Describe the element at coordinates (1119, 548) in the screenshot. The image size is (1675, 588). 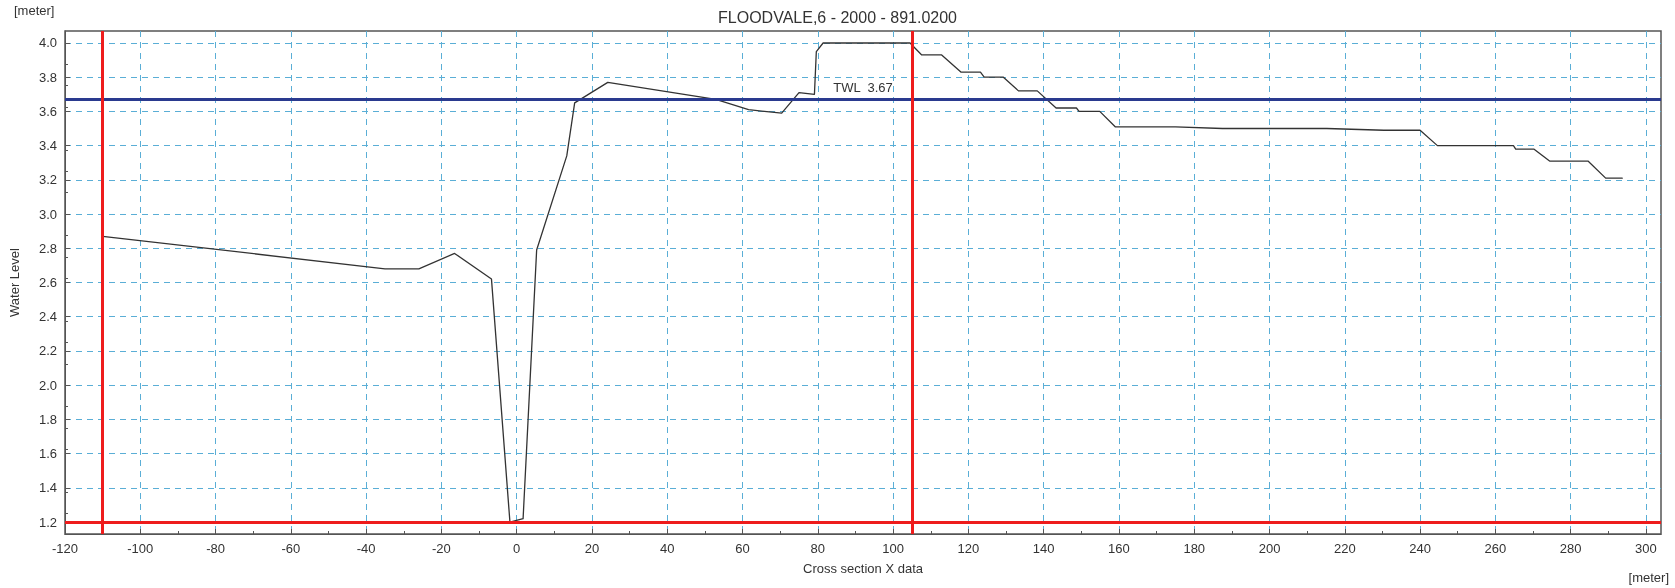
I see `x-tick-label: 160` at that location.